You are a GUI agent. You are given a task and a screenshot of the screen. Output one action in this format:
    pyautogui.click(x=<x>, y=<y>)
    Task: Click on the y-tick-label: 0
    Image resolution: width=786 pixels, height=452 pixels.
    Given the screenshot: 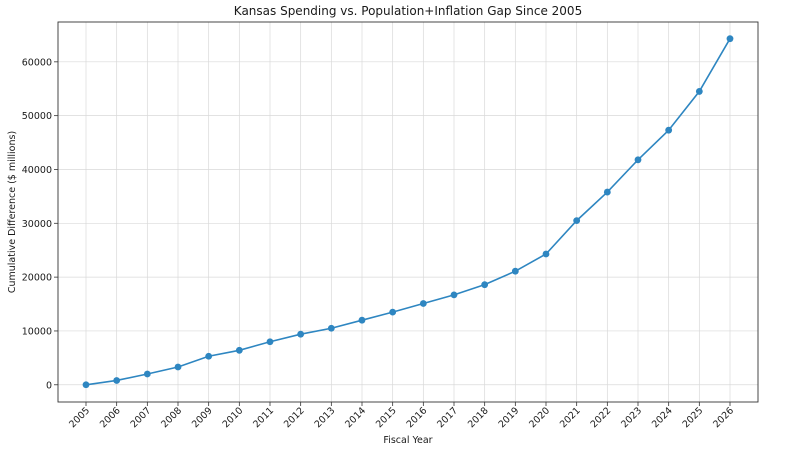 What is the action you would take?
    pyautogui.click(x=49, y=385)
    